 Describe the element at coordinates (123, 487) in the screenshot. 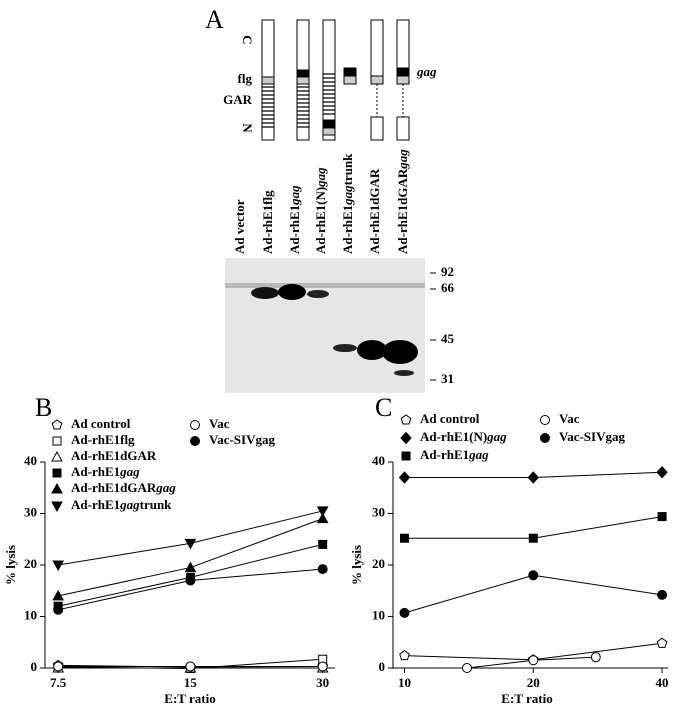

I see `legend-label: Ad-rhE1dGARgag` at that location.